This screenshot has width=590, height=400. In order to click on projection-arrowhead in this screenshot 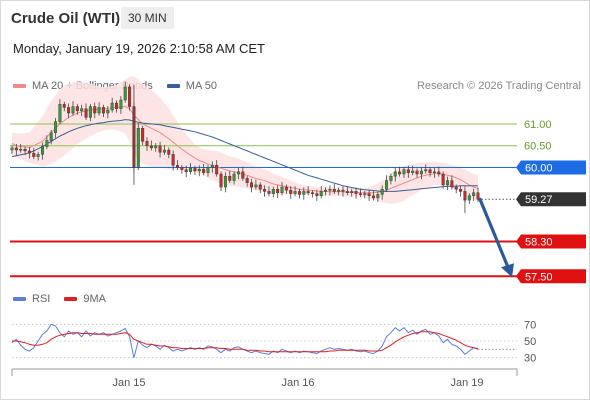, I will do `click(507, 270)`.